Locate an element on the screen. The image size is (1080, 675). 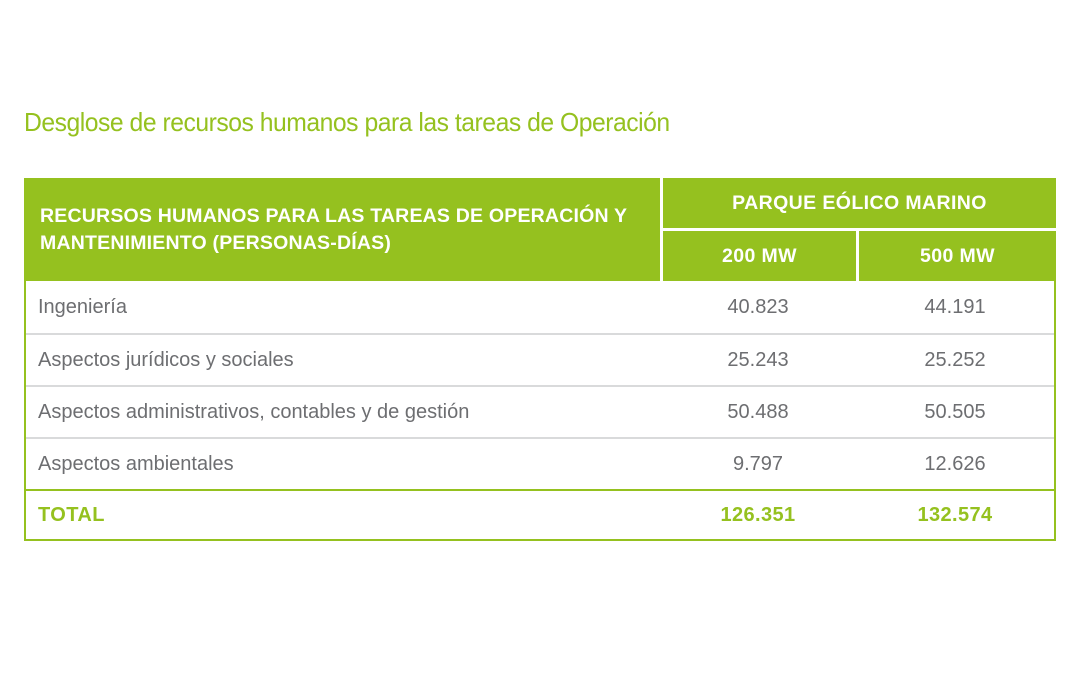
row-value-200mw: 9.797 is located at coordinates (758, 463).